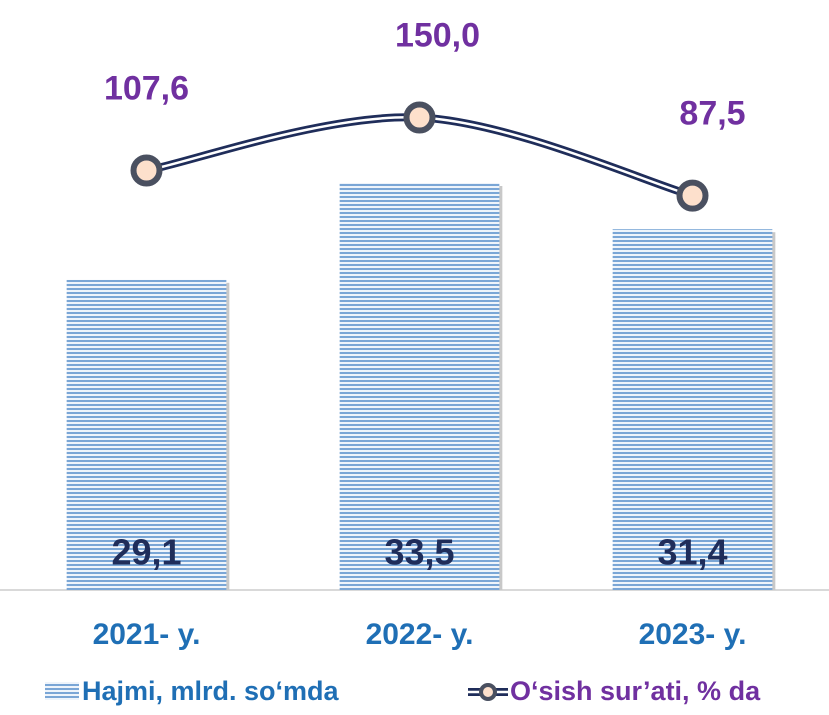 The image size is (829, 715). What do you see at coordinates (693, 634) in the screenshot?
I see `x-tick-label: 2023- y.` at bounding box center [693, 634].